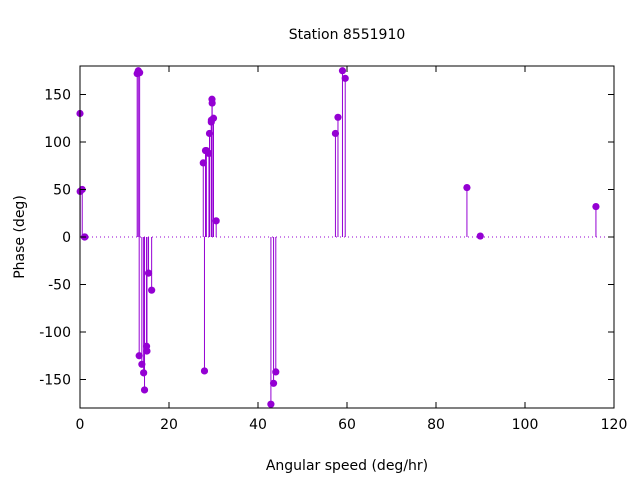 Image resolution: width=640 pixels, height=480 pixels. What do you see at coordinates (347, 466) in the screenshot?
I see `x-axis-label: Angular speed (deg/hr)` at bounding box center [347, 466].